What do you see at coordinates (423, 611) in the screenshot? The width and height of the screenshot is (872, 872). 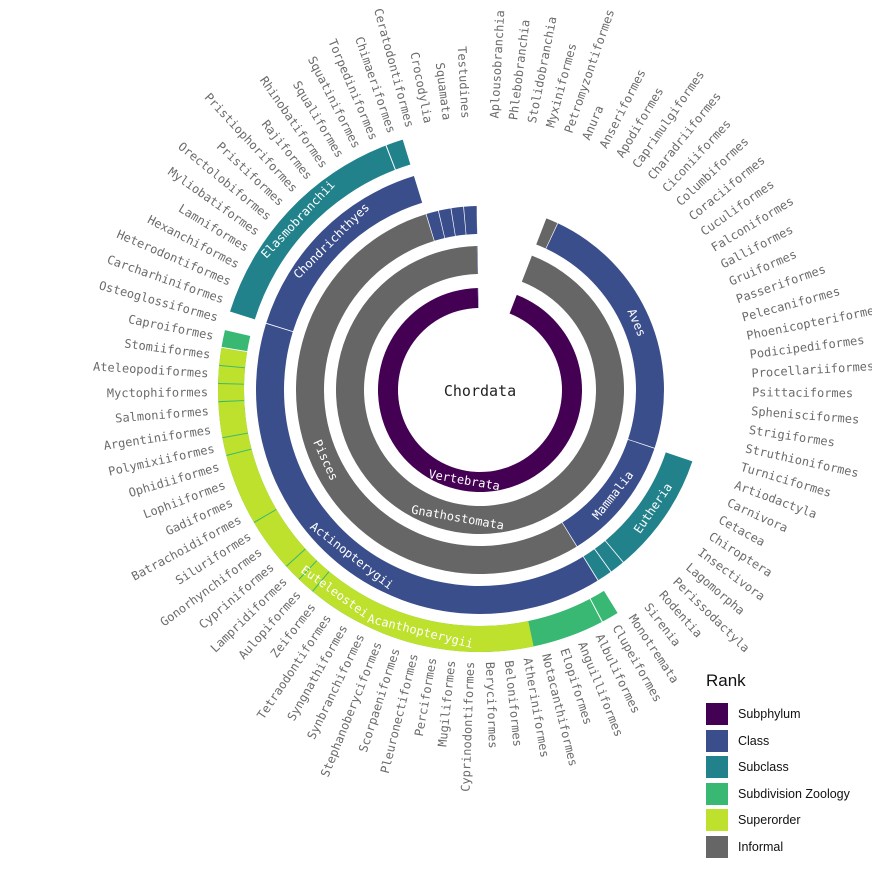 I see `wedge-acanthopterygii` at bounding box center [423, 611].